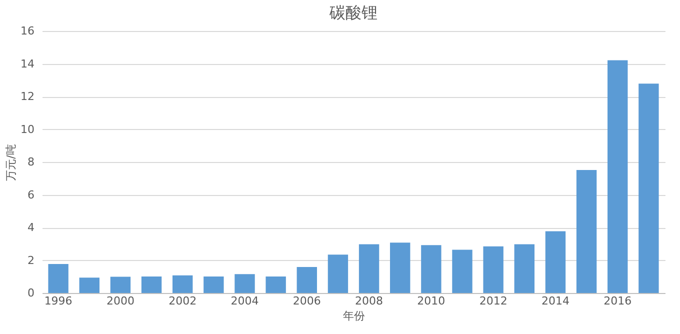  What do you see at coordinates (27, 31) in the screenshot?
I see `y-tick-label: 16` at bounding box center [27, 31].